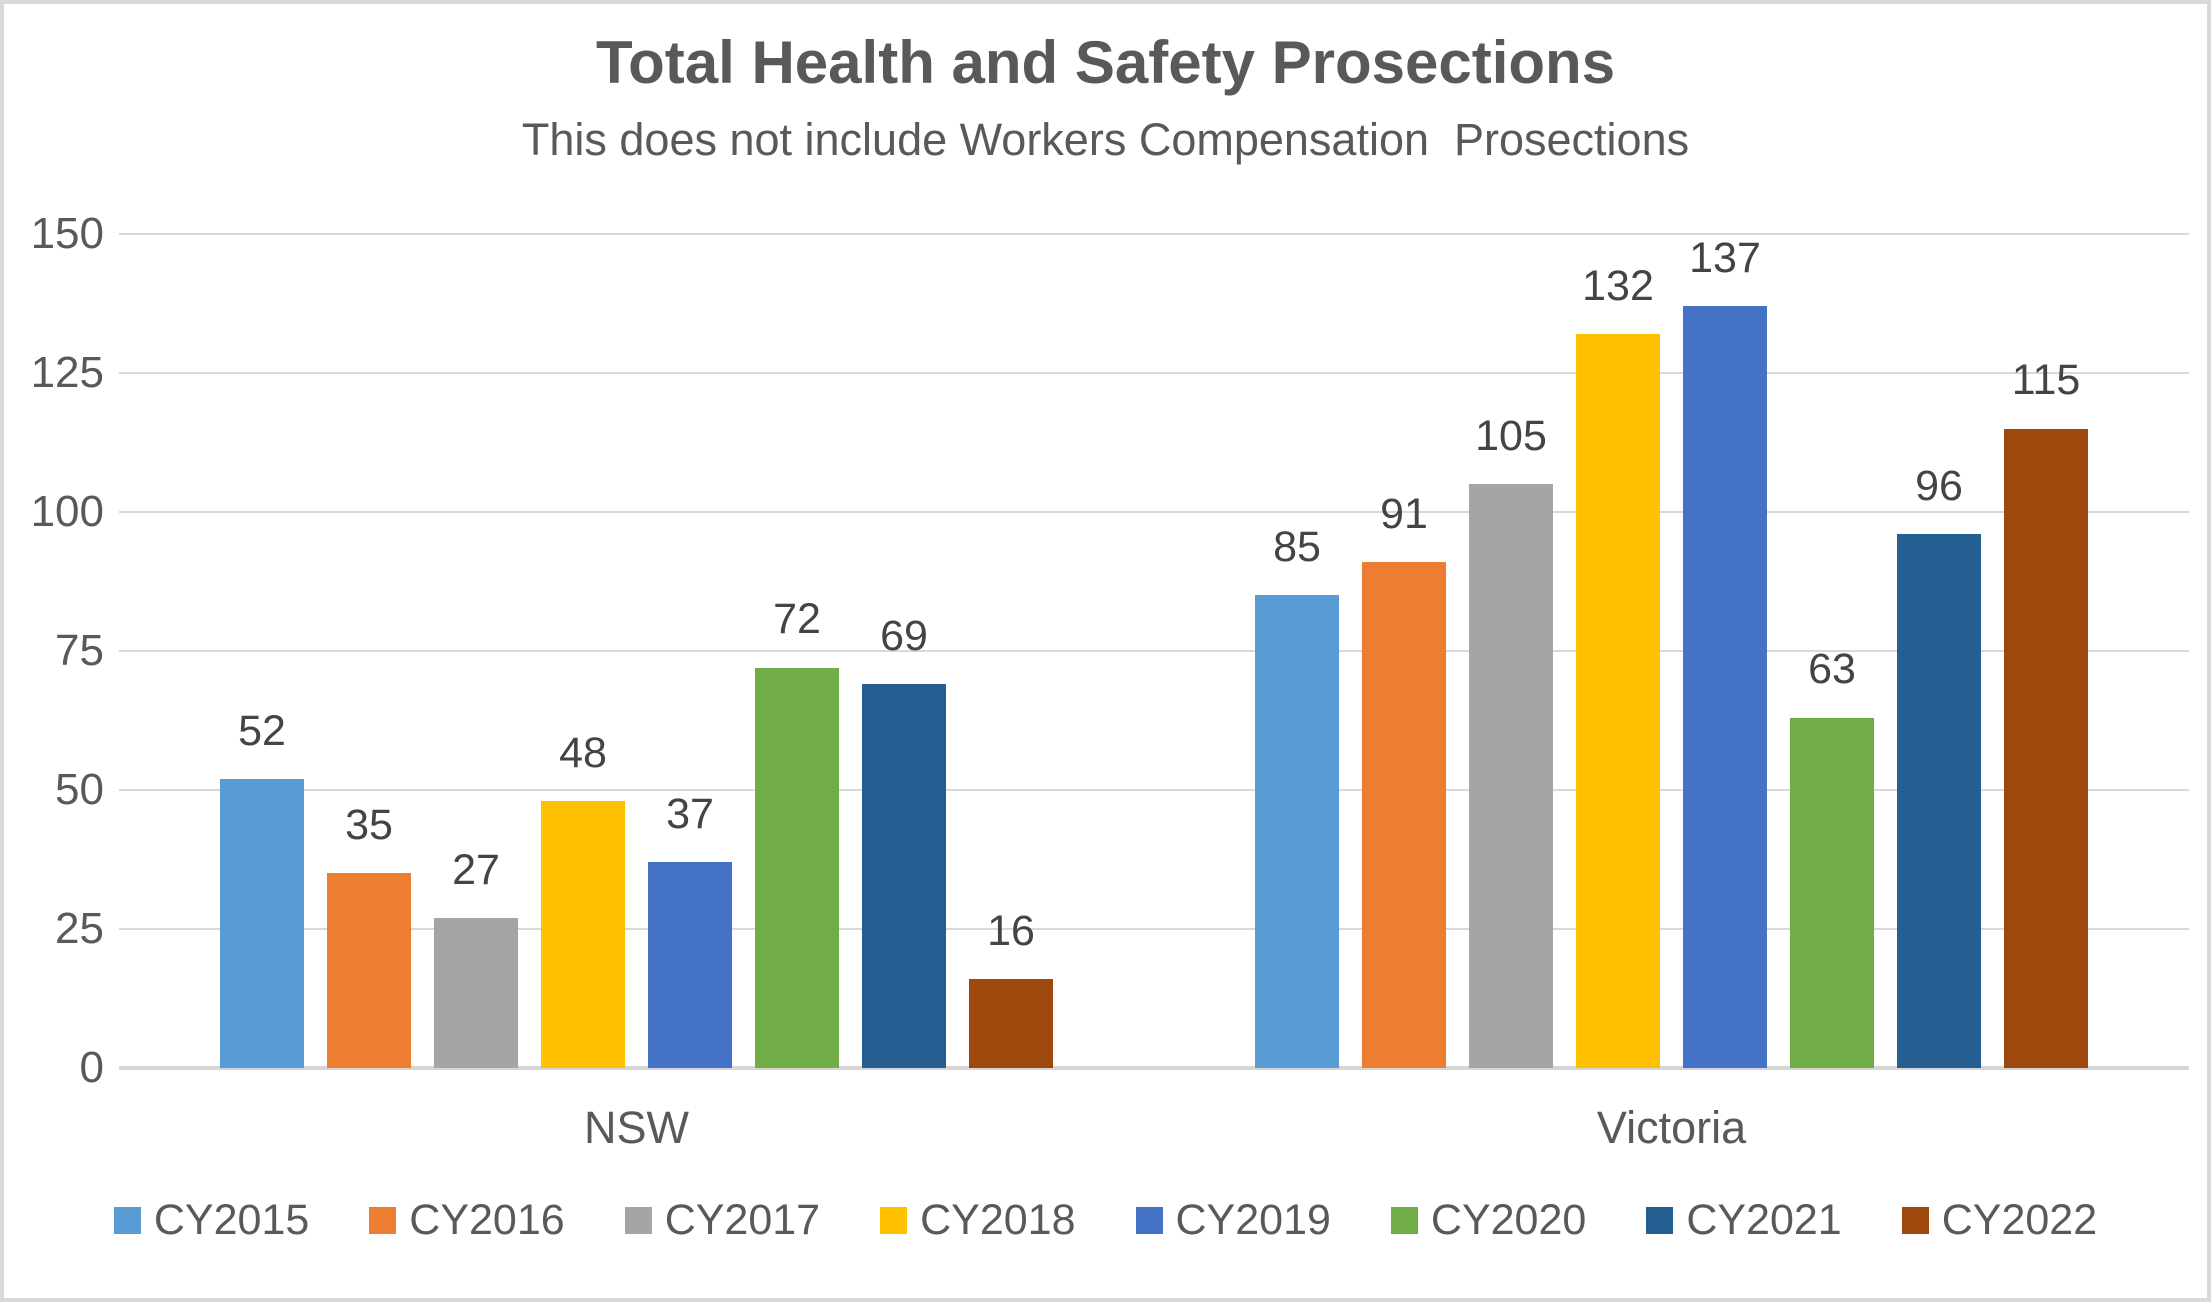 The height and width of the screenshot is (1302, 2211). What do you see at coordinates (1149, 1220) in the screenshot?
I see `legend-swatch-cy2019` at bounding box center [1149, 1220].